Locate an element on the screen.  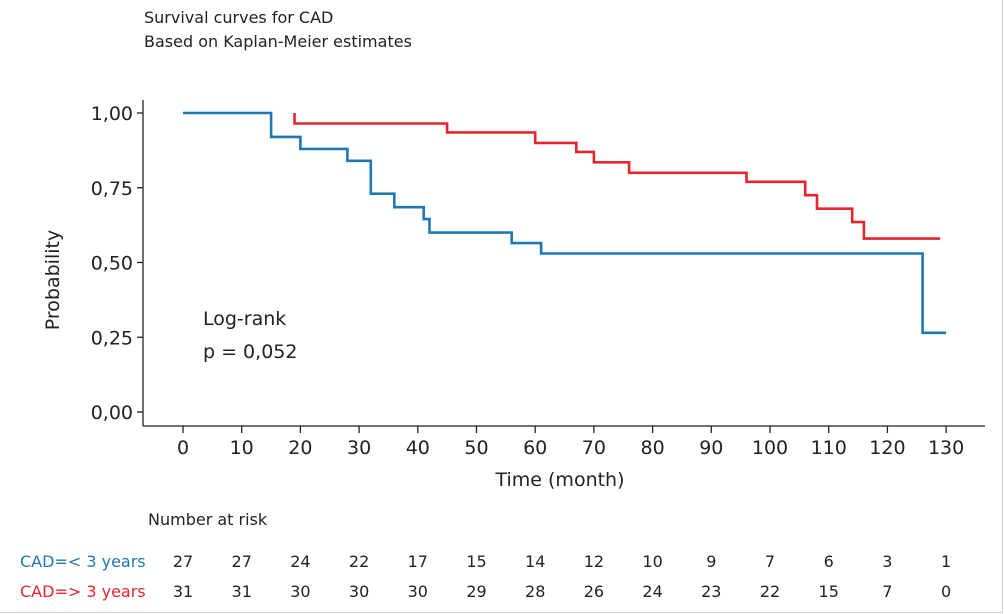
risk-count: 26 is located at coordinates (594, 591).